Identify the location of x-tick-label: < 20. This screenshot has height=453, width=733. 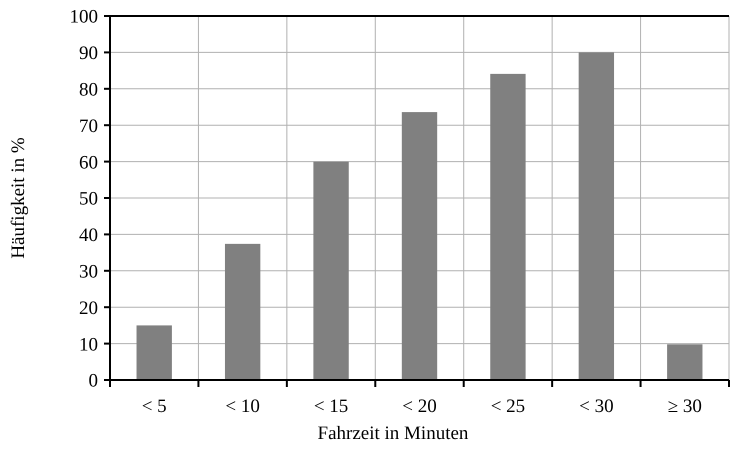
(419, 406).